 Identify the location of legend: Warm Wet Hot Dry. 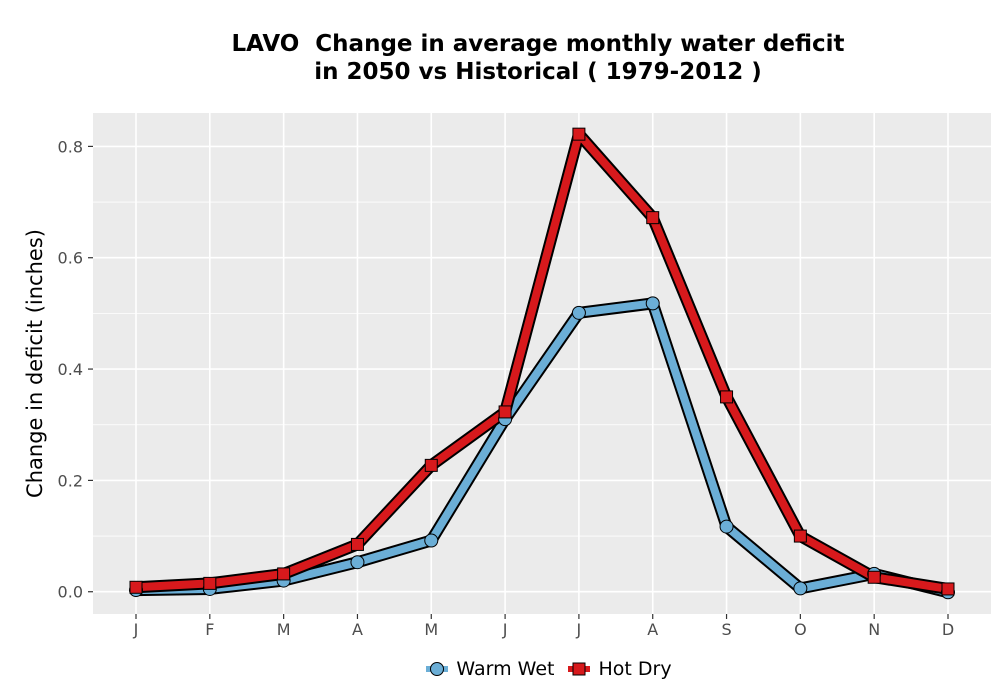
(500, 669).